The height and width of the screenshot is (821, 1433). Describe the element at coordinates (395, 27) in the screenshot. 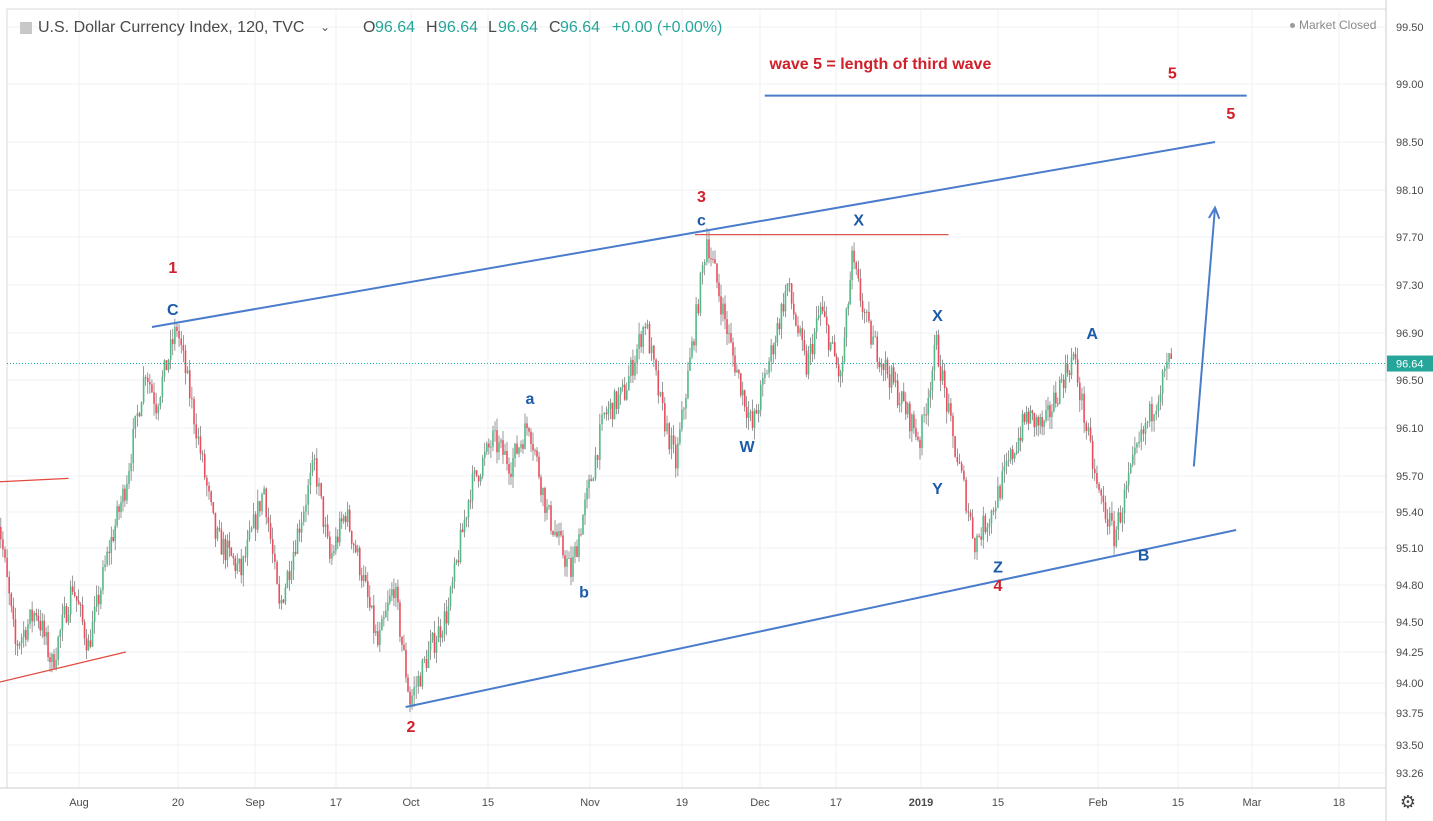

I see `ohlc-open-value: 96.64` at that location.